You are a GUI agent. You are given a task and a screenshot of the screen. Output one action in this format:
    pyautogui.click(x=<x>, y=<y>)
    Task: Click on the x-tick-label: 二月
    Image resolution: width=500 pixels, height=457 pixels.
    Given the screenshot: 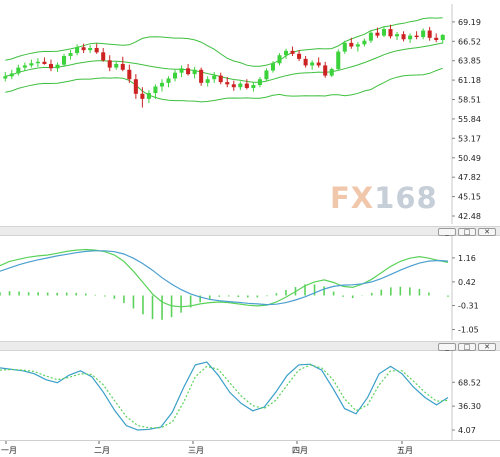 What is the action you would take?
    pyautogui.click(x=102, y=450)
    